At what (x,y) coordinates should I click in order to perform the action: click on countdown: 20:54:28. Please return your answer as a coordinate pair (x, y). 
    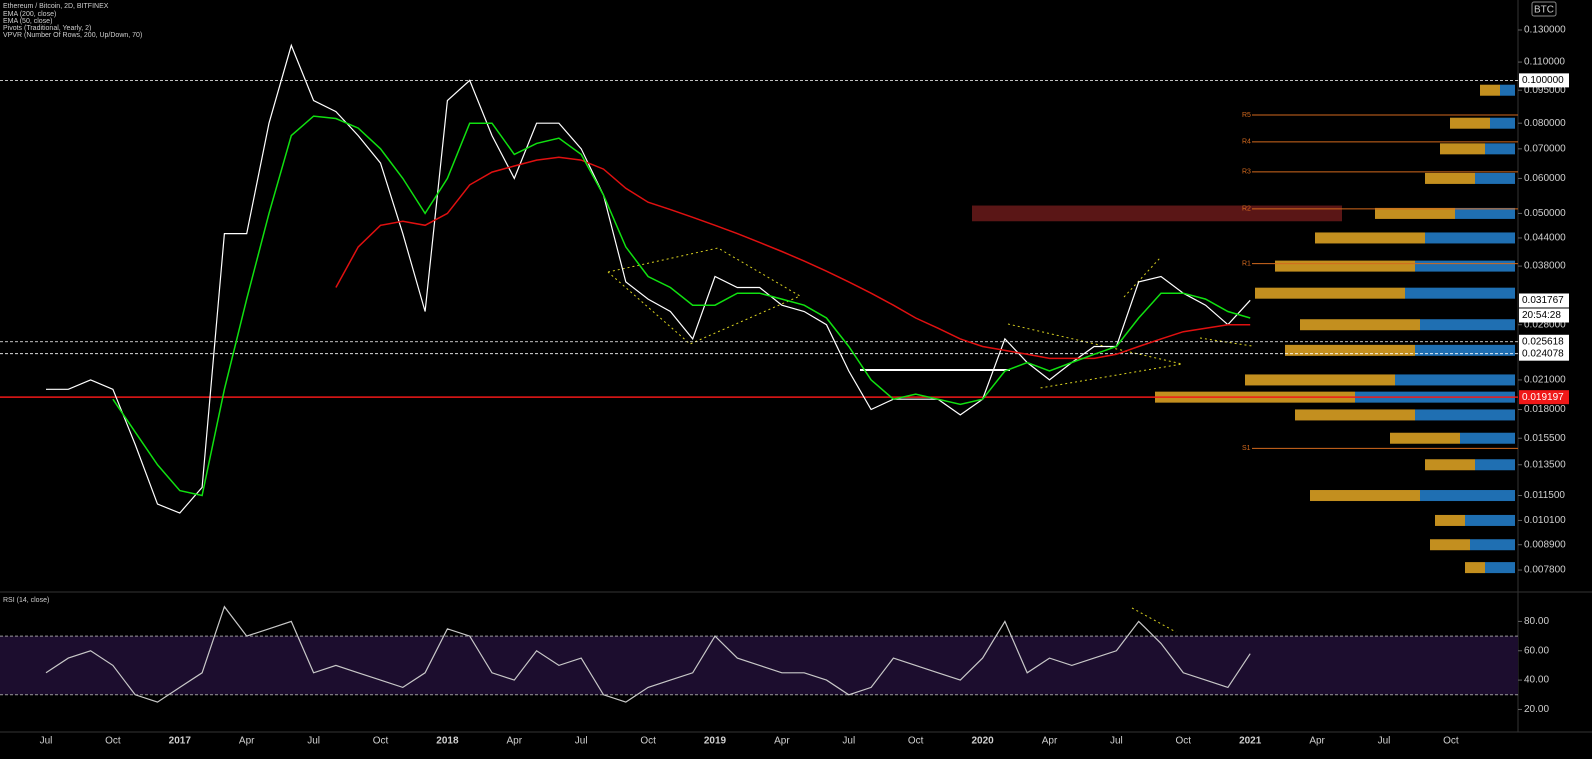
    Looking at the image, I should click on (1541, 315).